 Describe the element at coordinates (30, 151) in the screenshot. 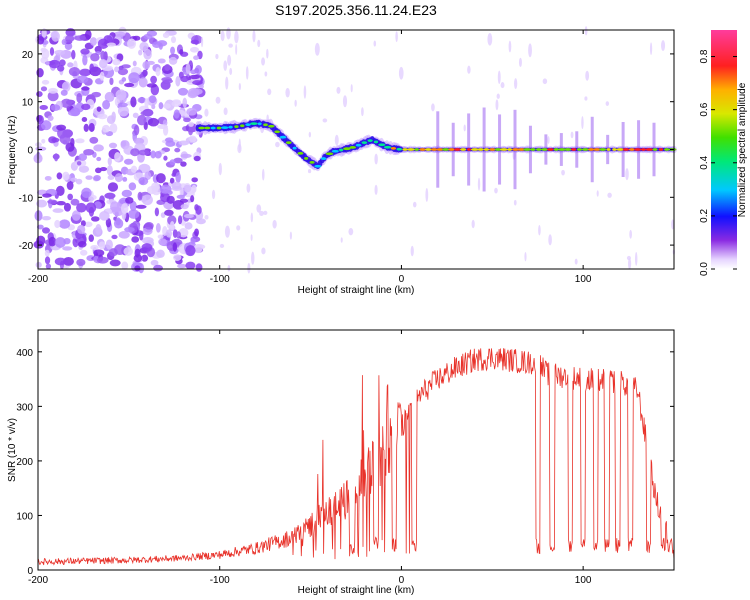

I see `spectrogram-y-tick-label: 0` at that location.